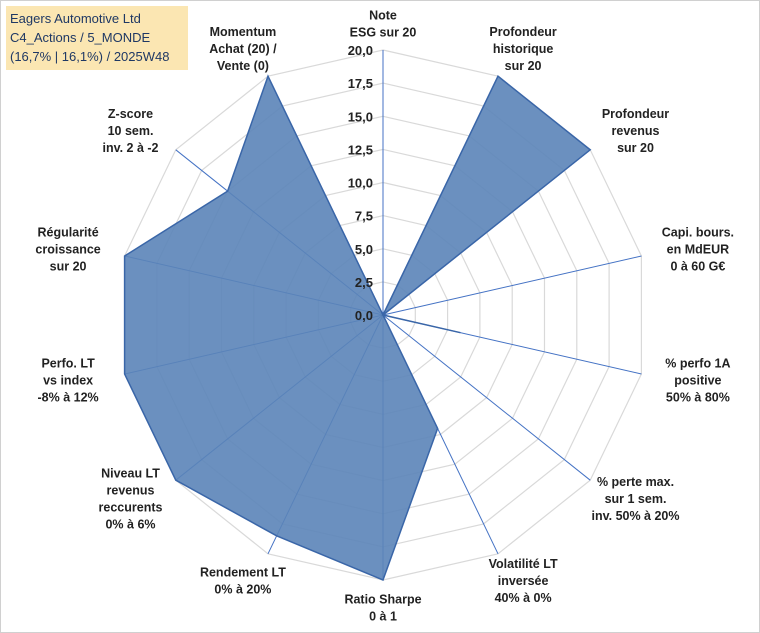 The width and height of the screenshot is (760, 633). Describe the element at coordinates (130, 524) in the screenshot. I see `axis-label-line: 0% à 6%` at that location.